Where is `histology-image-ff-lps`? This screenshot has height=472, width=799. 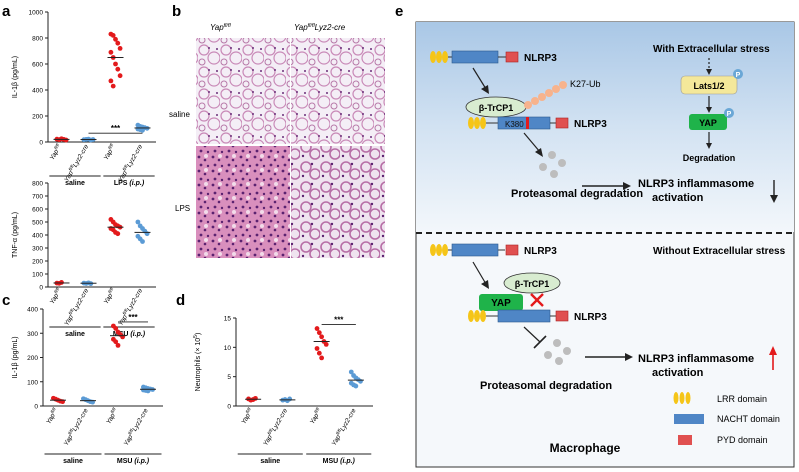 histology-image-ff-lps is located at coordinates (243, 202).